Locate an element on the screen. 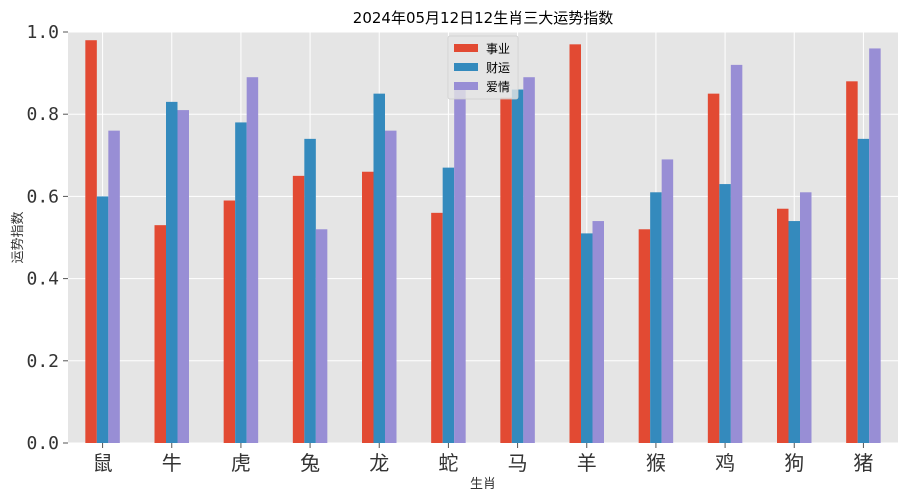 This screenshot has width=907, height=500. bar-财运-猴 is located at coordinates (656, 317).